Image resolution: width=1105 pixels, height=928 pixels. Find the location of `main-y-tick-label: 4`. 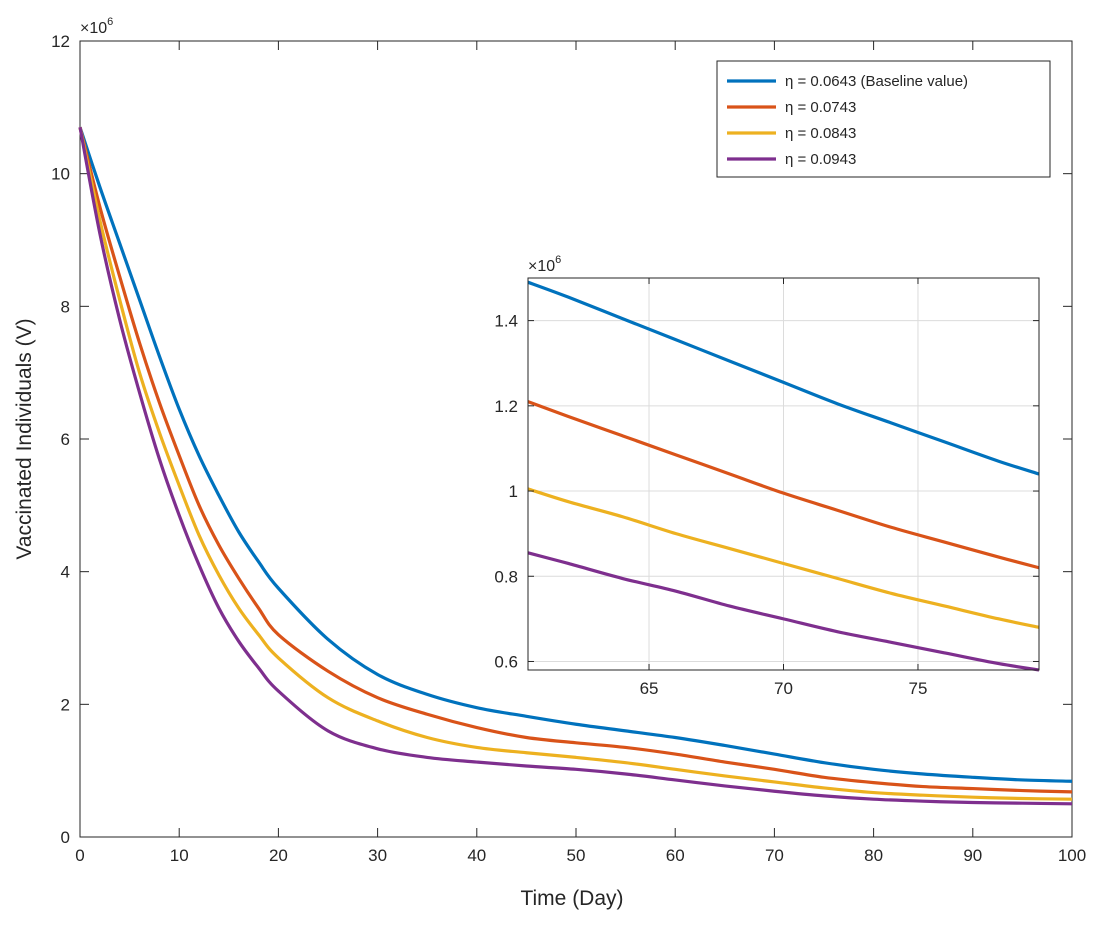

main-y-tick-label: 4 is located at coordinates (65, 572).